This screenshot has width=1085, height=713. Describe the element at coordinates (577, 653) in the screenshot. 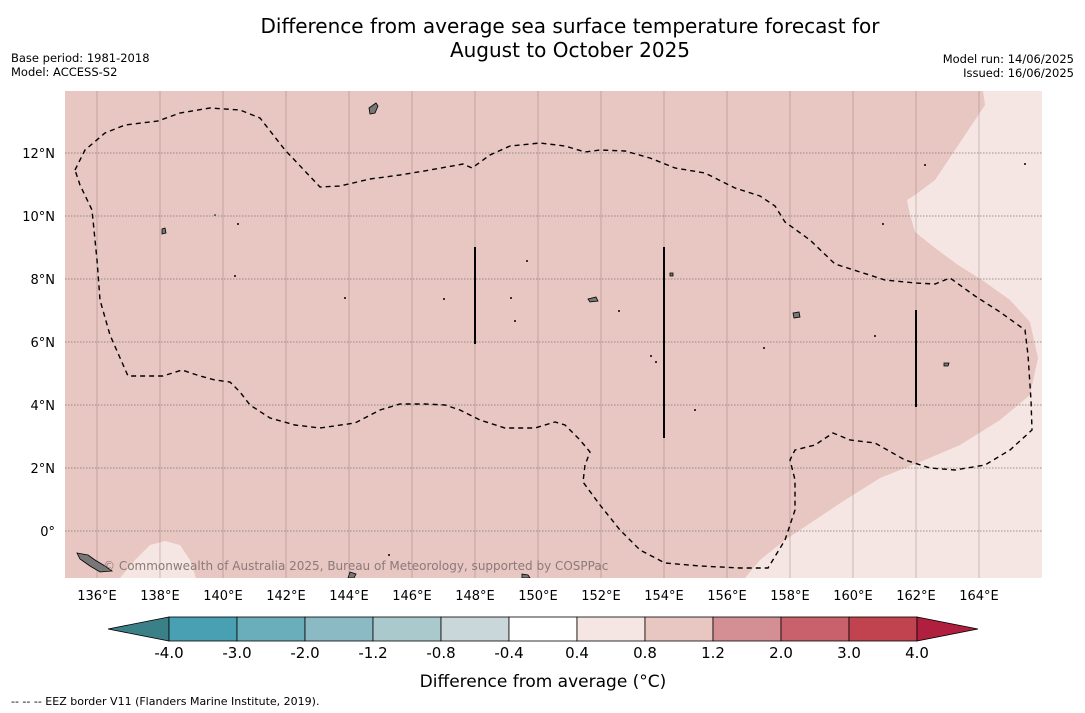

I see `colorbar-label: 0.4` at that location.